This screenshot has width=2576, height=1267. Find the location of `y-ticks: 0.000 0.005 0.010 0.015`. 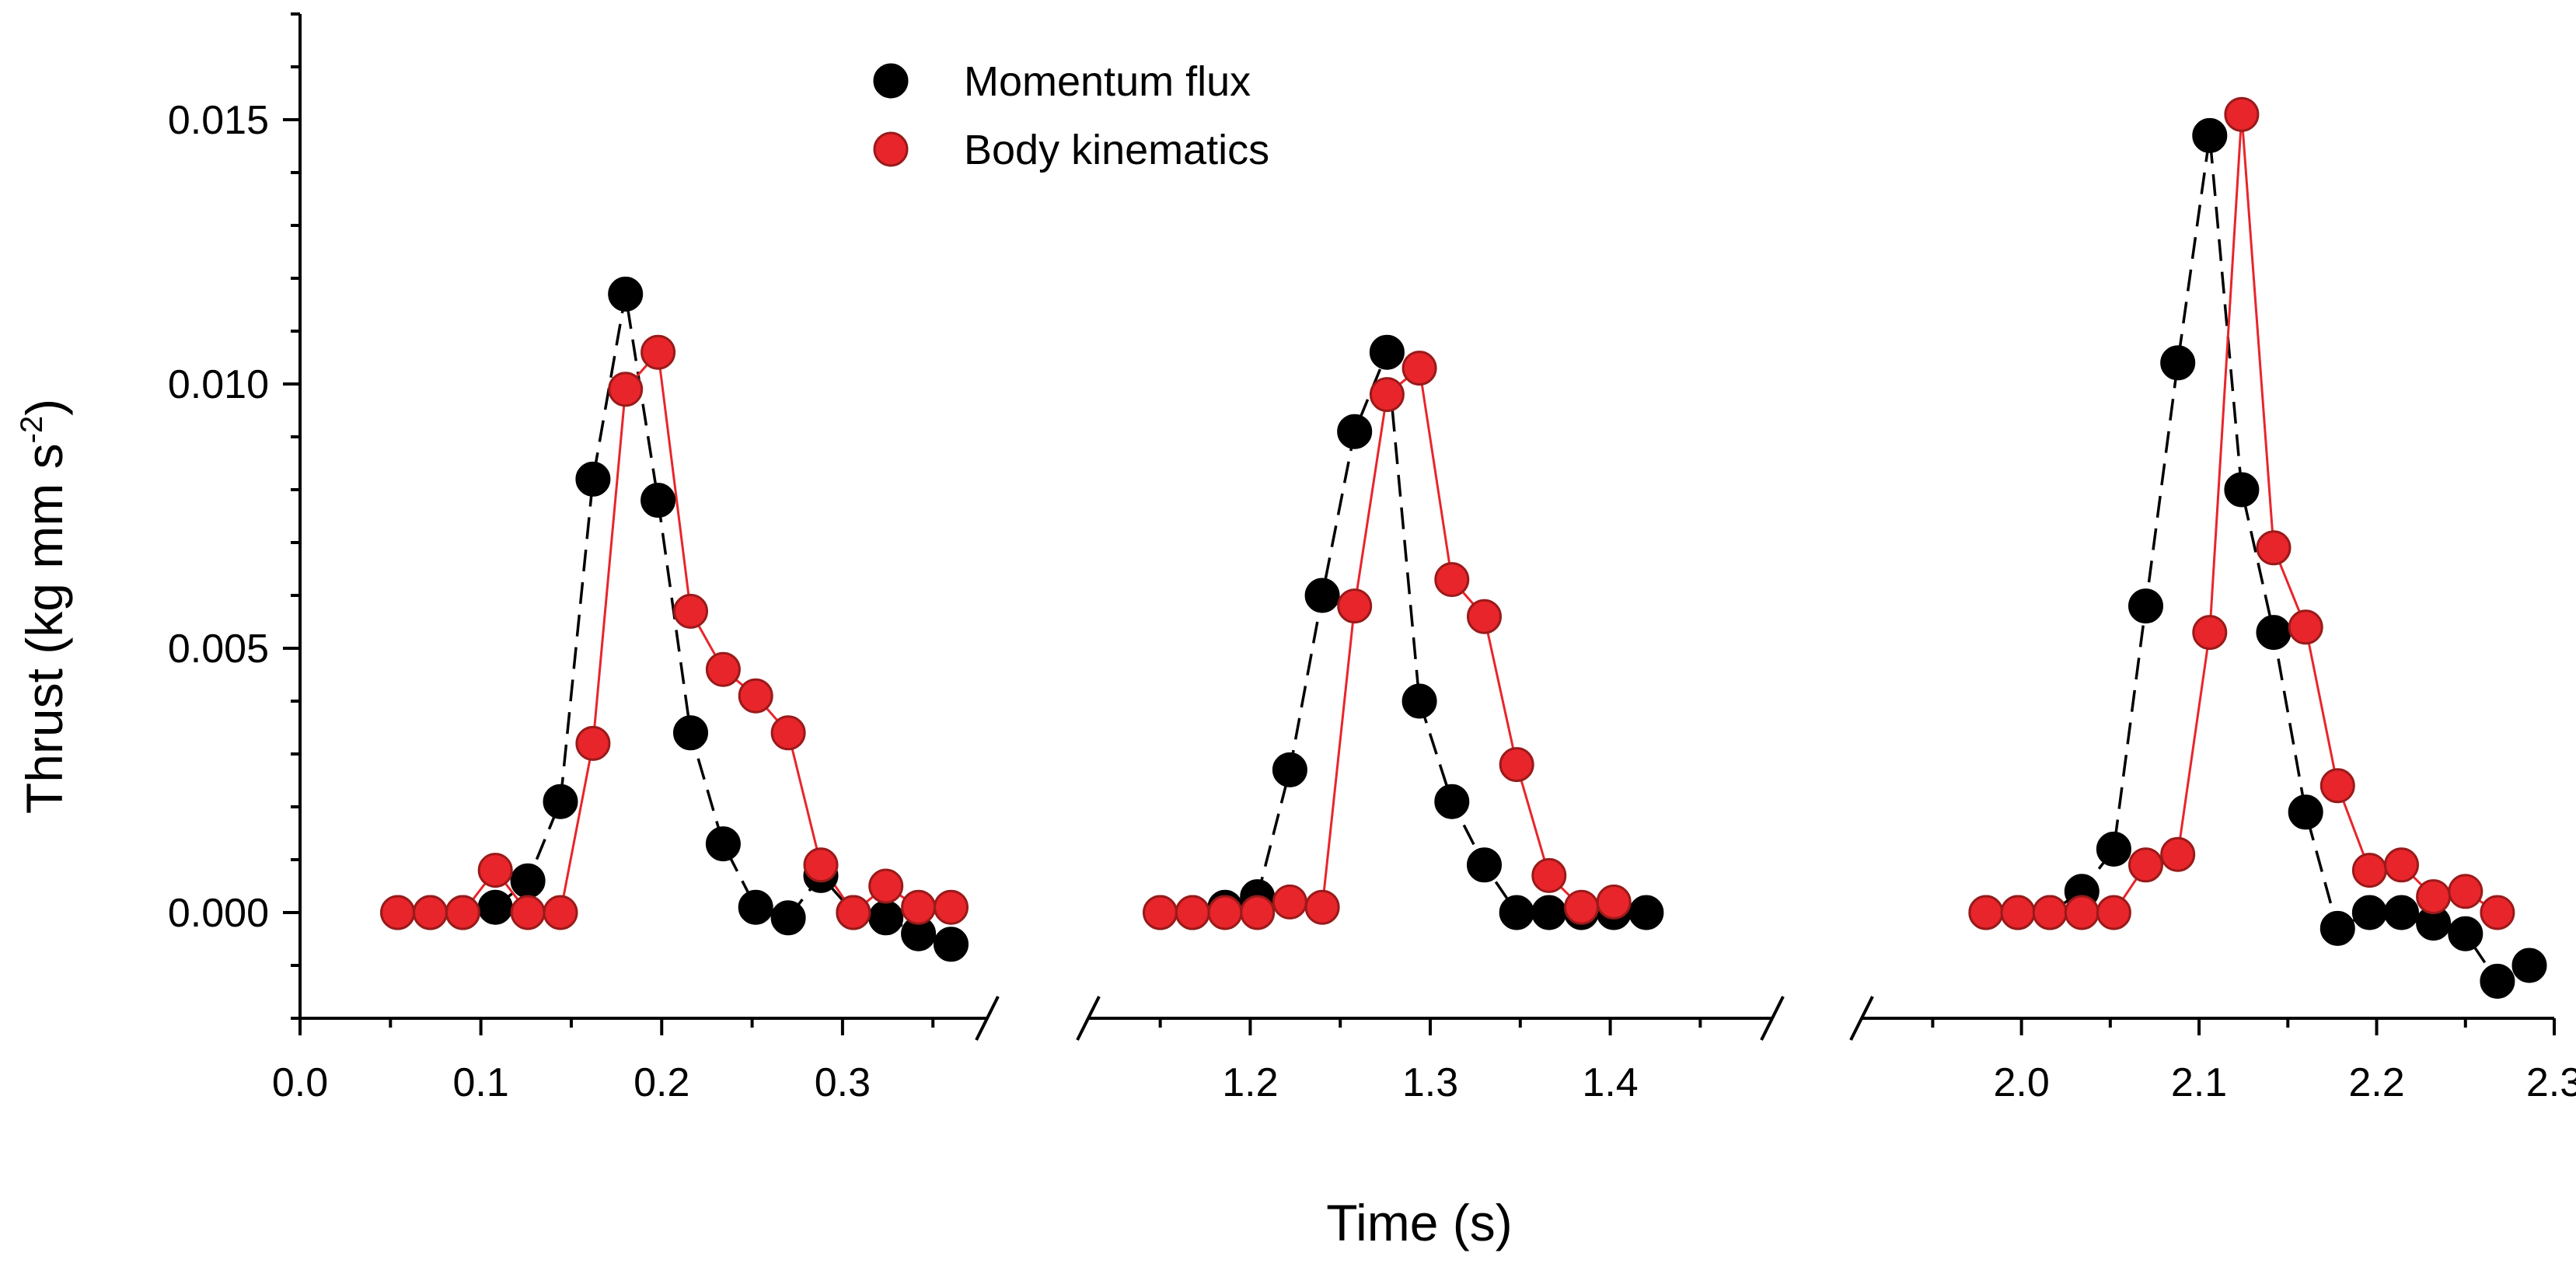

y-ticks: 0.000 0.005 0.010 0.015 is located at coordinates (234, 516).